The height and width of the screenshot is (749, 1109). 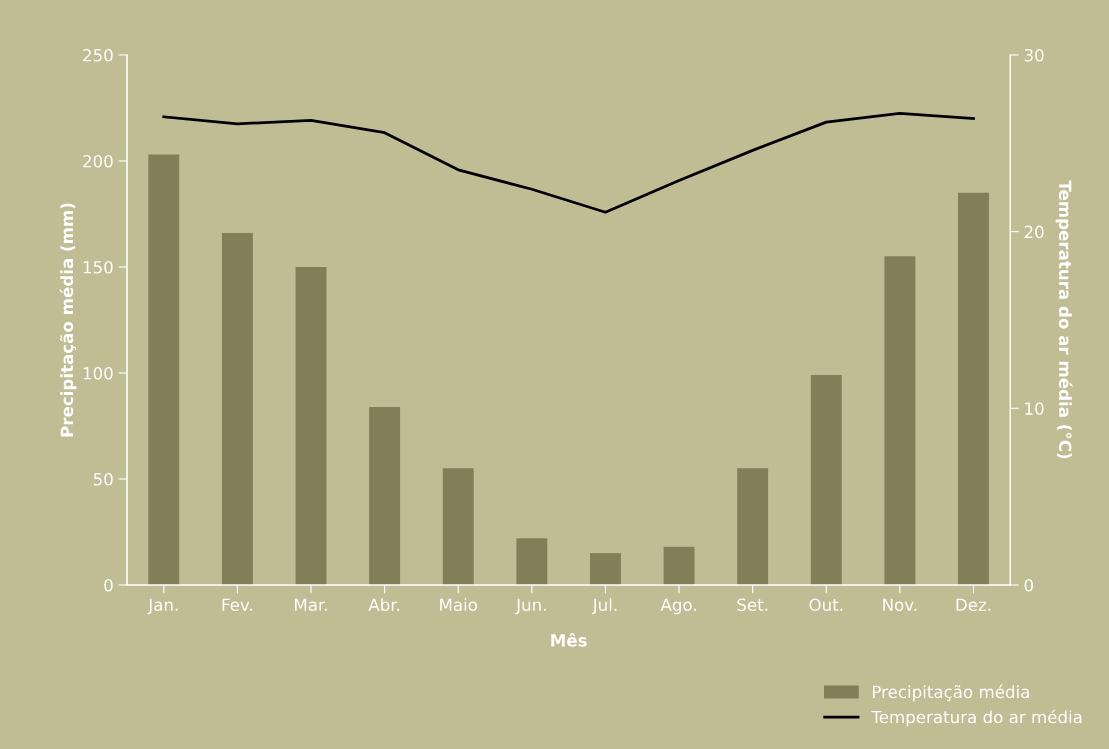 What do you see at coordinates (98, 55) in the screenshot?
I see `y-tick-label: 250` at bounding box center [98, 55].